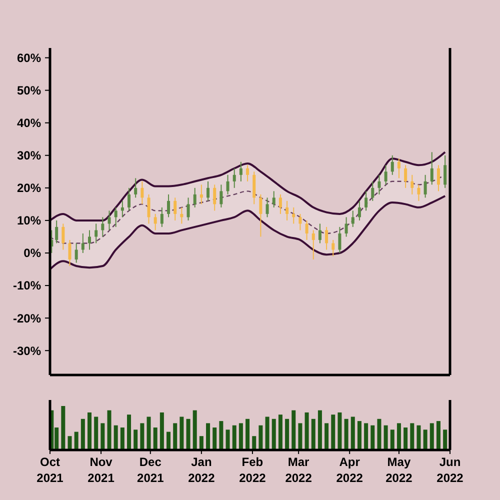 Image resolution: width=500 pixels, height=500 pixels. What do you see at coordinates (29, 155) in the screenshot?
I see `y-tick-label: 30%` at bounding box center [29, 155].